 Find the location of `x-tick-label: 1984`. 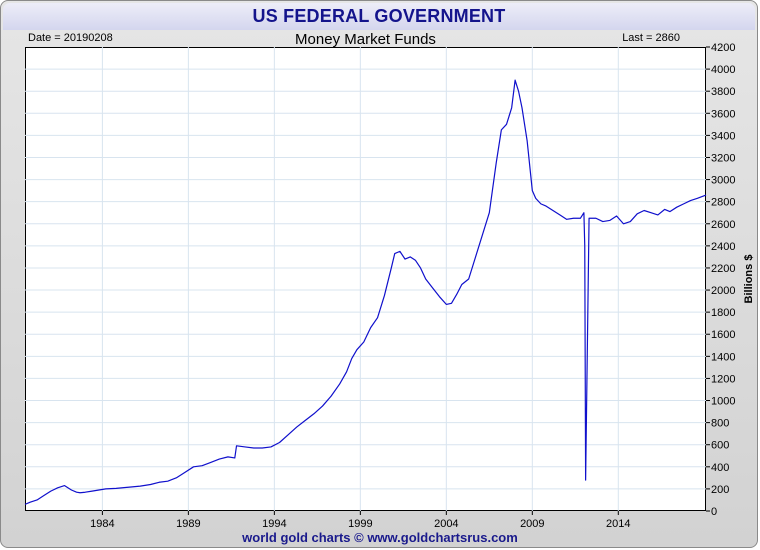

x-tick-label: 1984 is located at coordinates (102, 524).